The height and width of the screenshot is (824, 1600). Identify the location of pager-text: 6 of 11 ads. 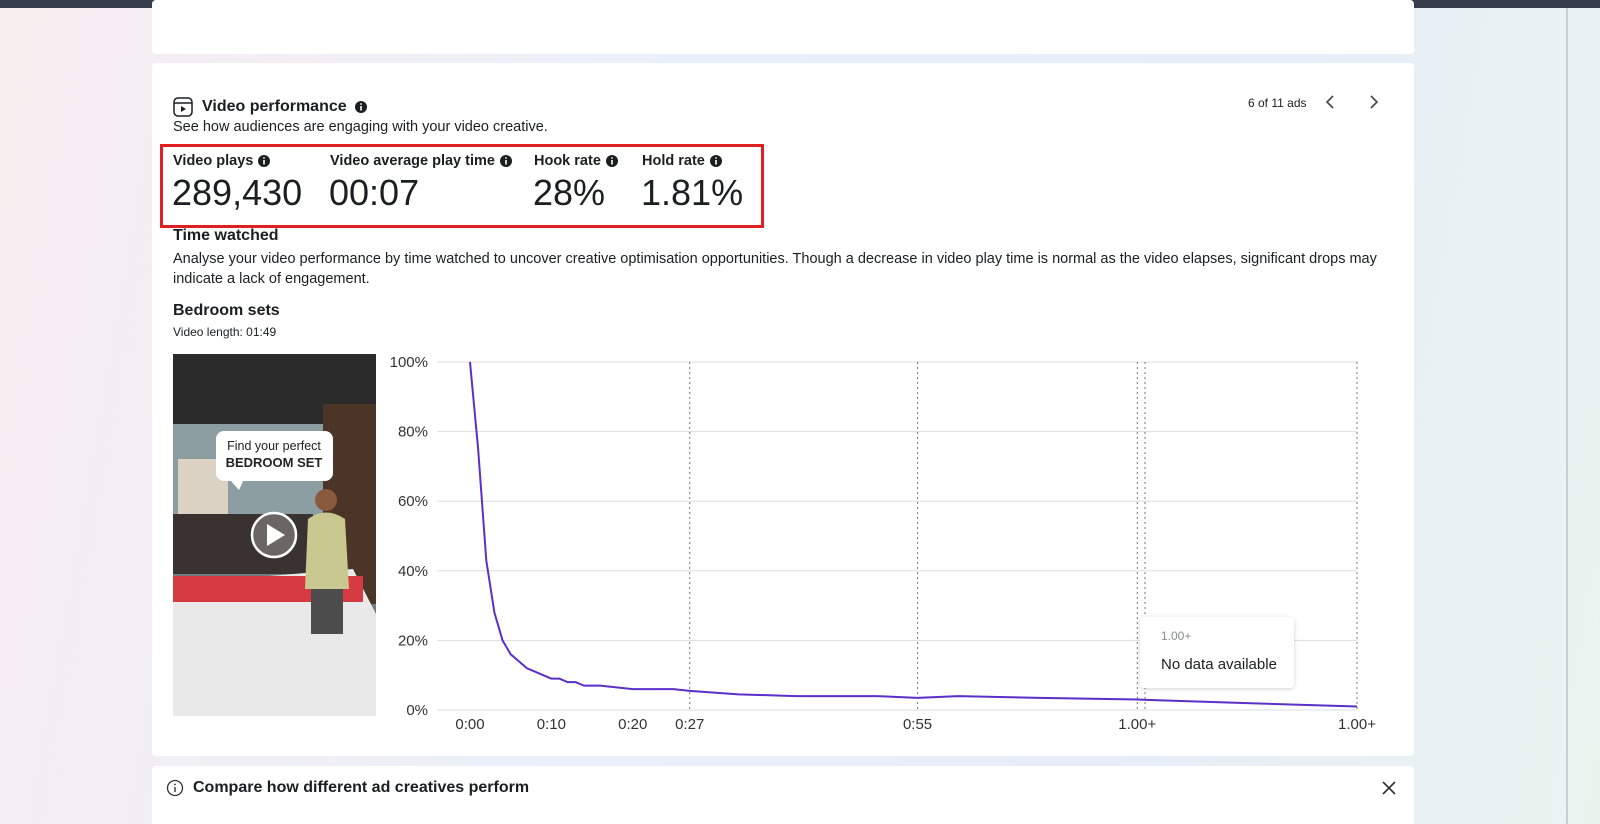
(1277, 103).